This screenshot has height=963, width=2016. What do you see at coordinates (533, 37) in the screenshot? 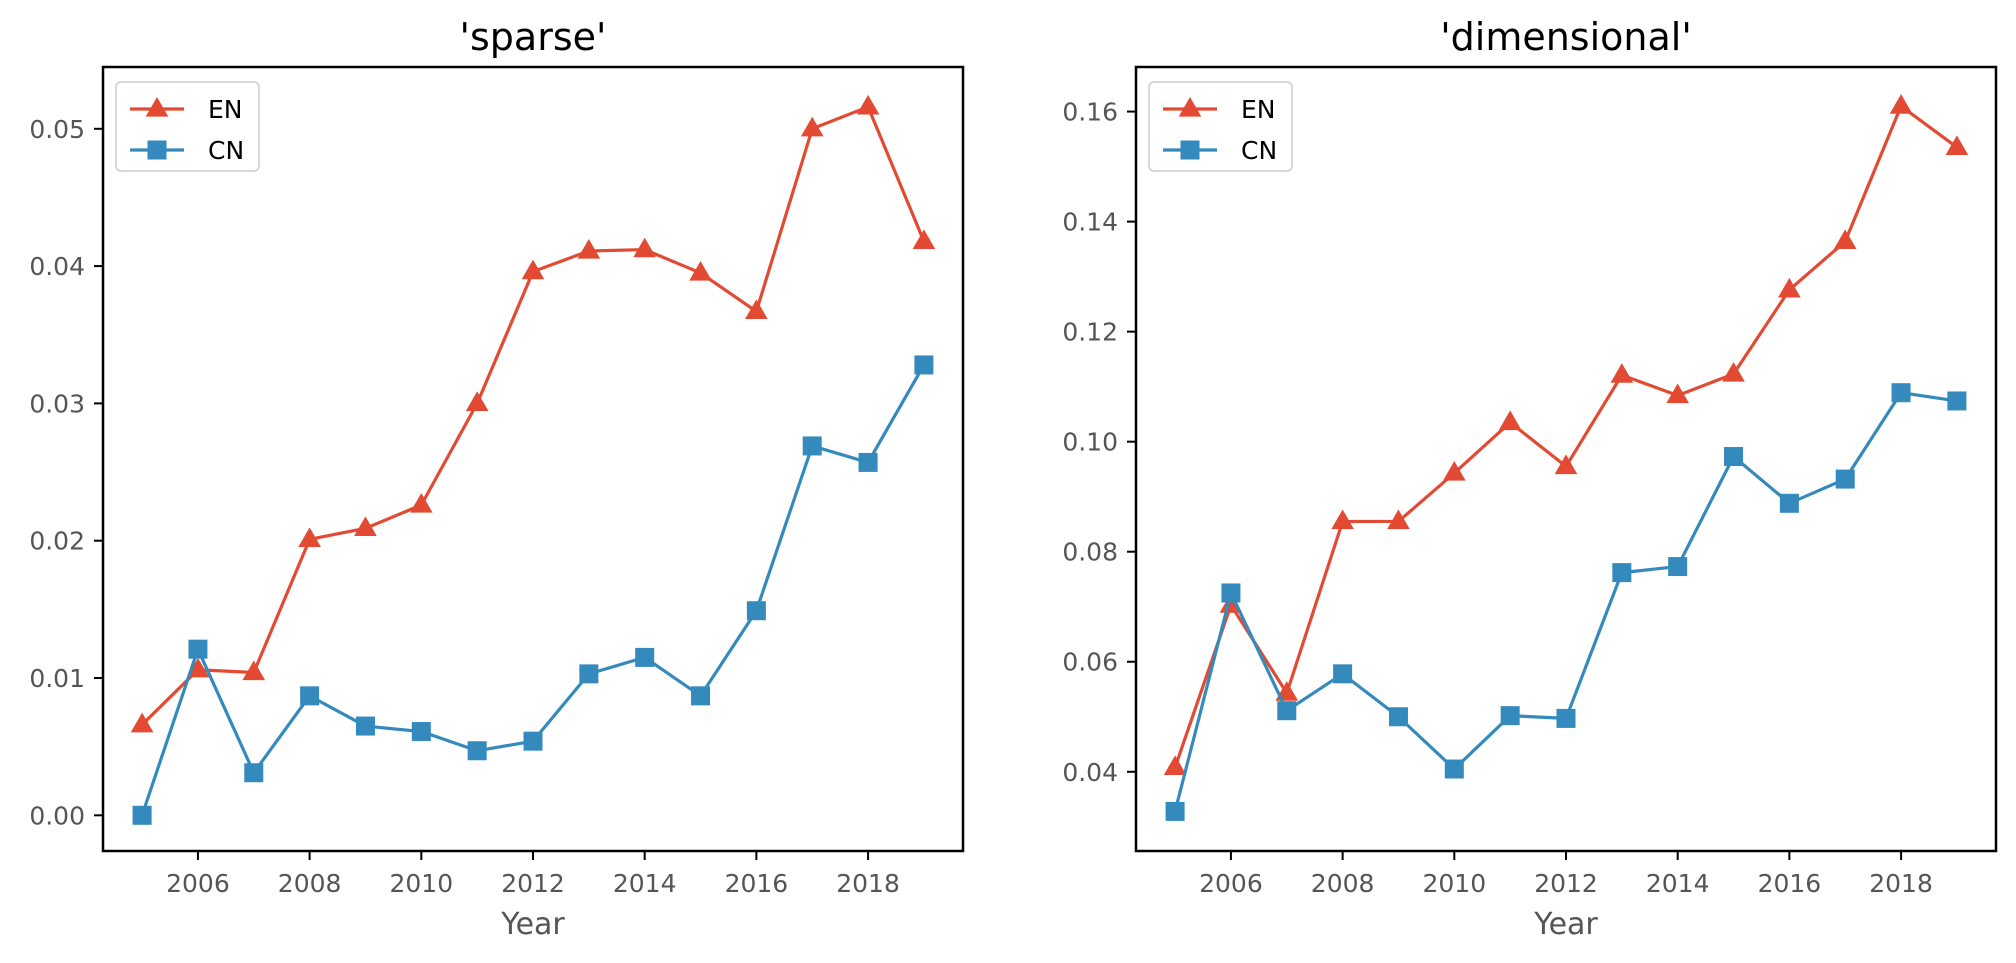
I see `chart-title: 'sparse'` at bounding box center [533, 37].